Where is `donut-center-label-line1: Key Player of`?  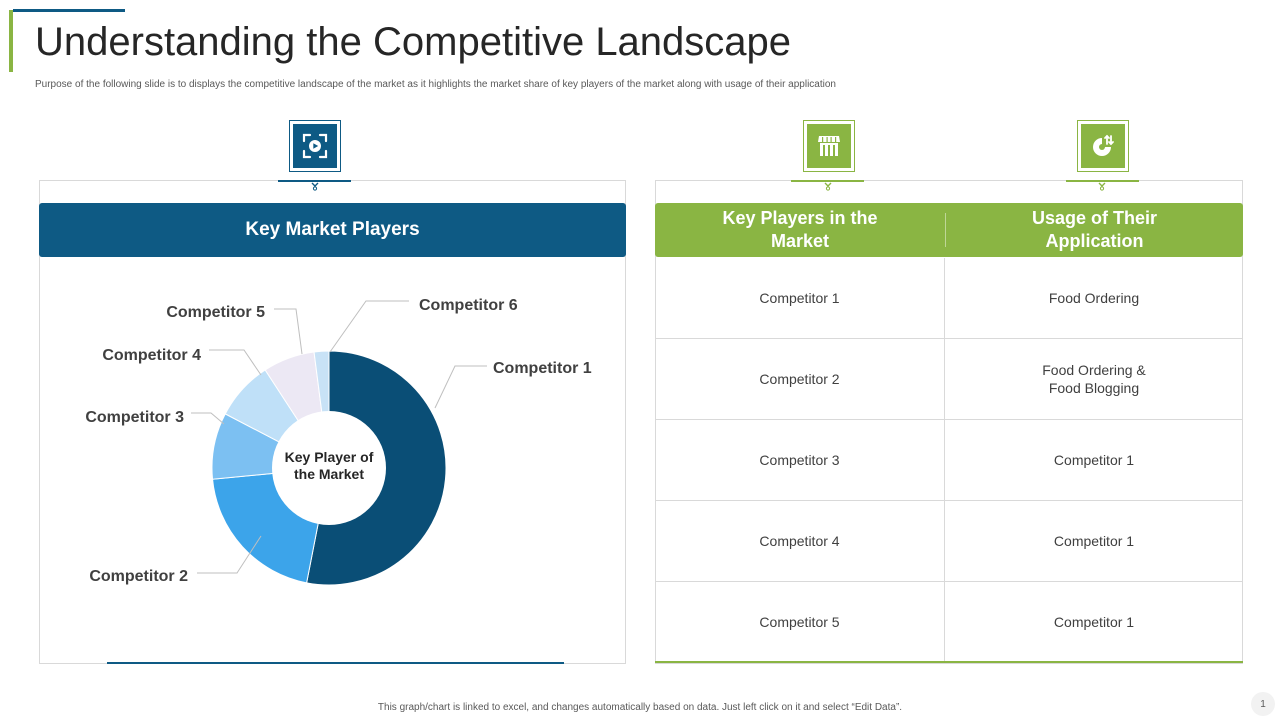
donut-center-label-line1: Key Player of is located at coordinates (329, 457).